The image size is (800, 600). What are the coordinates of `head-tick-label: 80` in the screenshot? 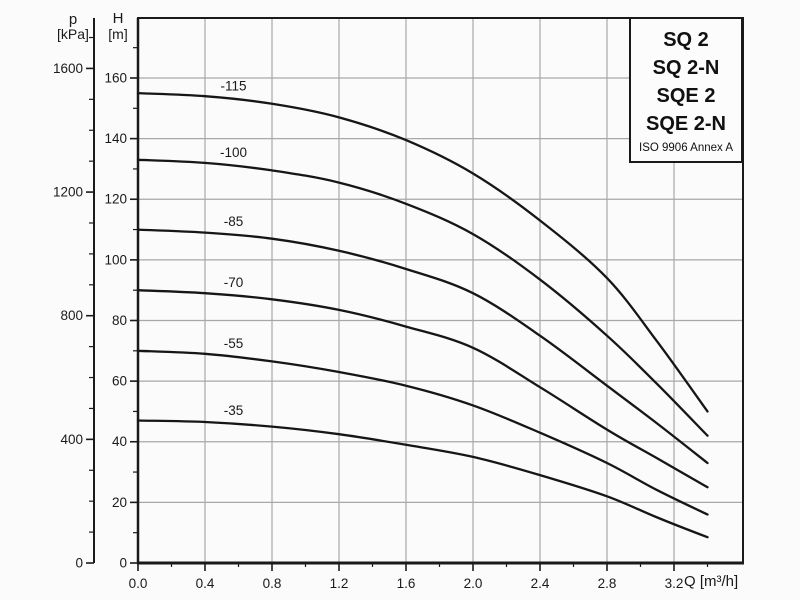 It's located at (119, 320).